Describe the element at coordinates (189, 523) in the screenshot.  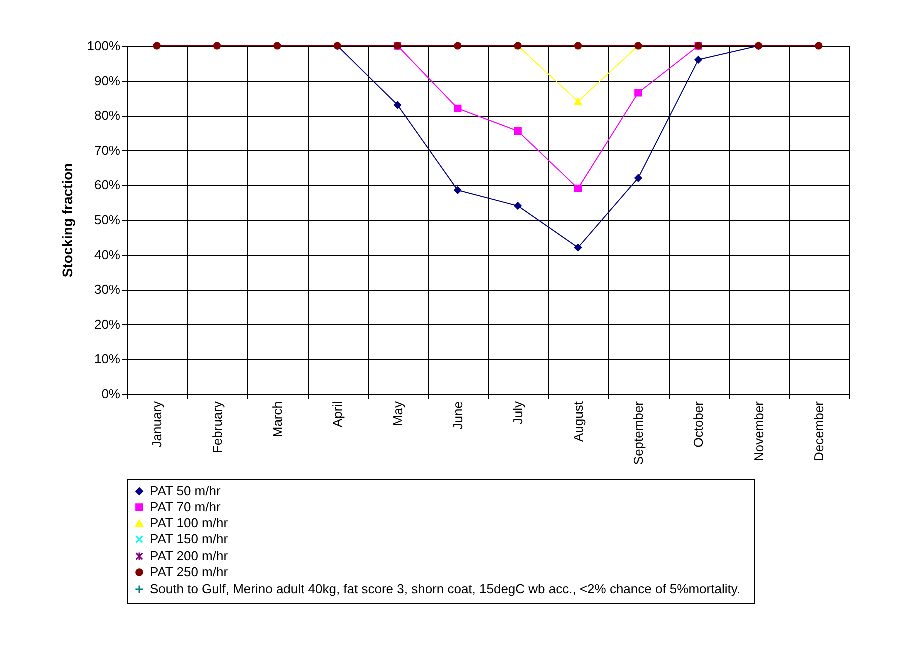
I see `legend-label: PAT 100 m/hr` at that location.